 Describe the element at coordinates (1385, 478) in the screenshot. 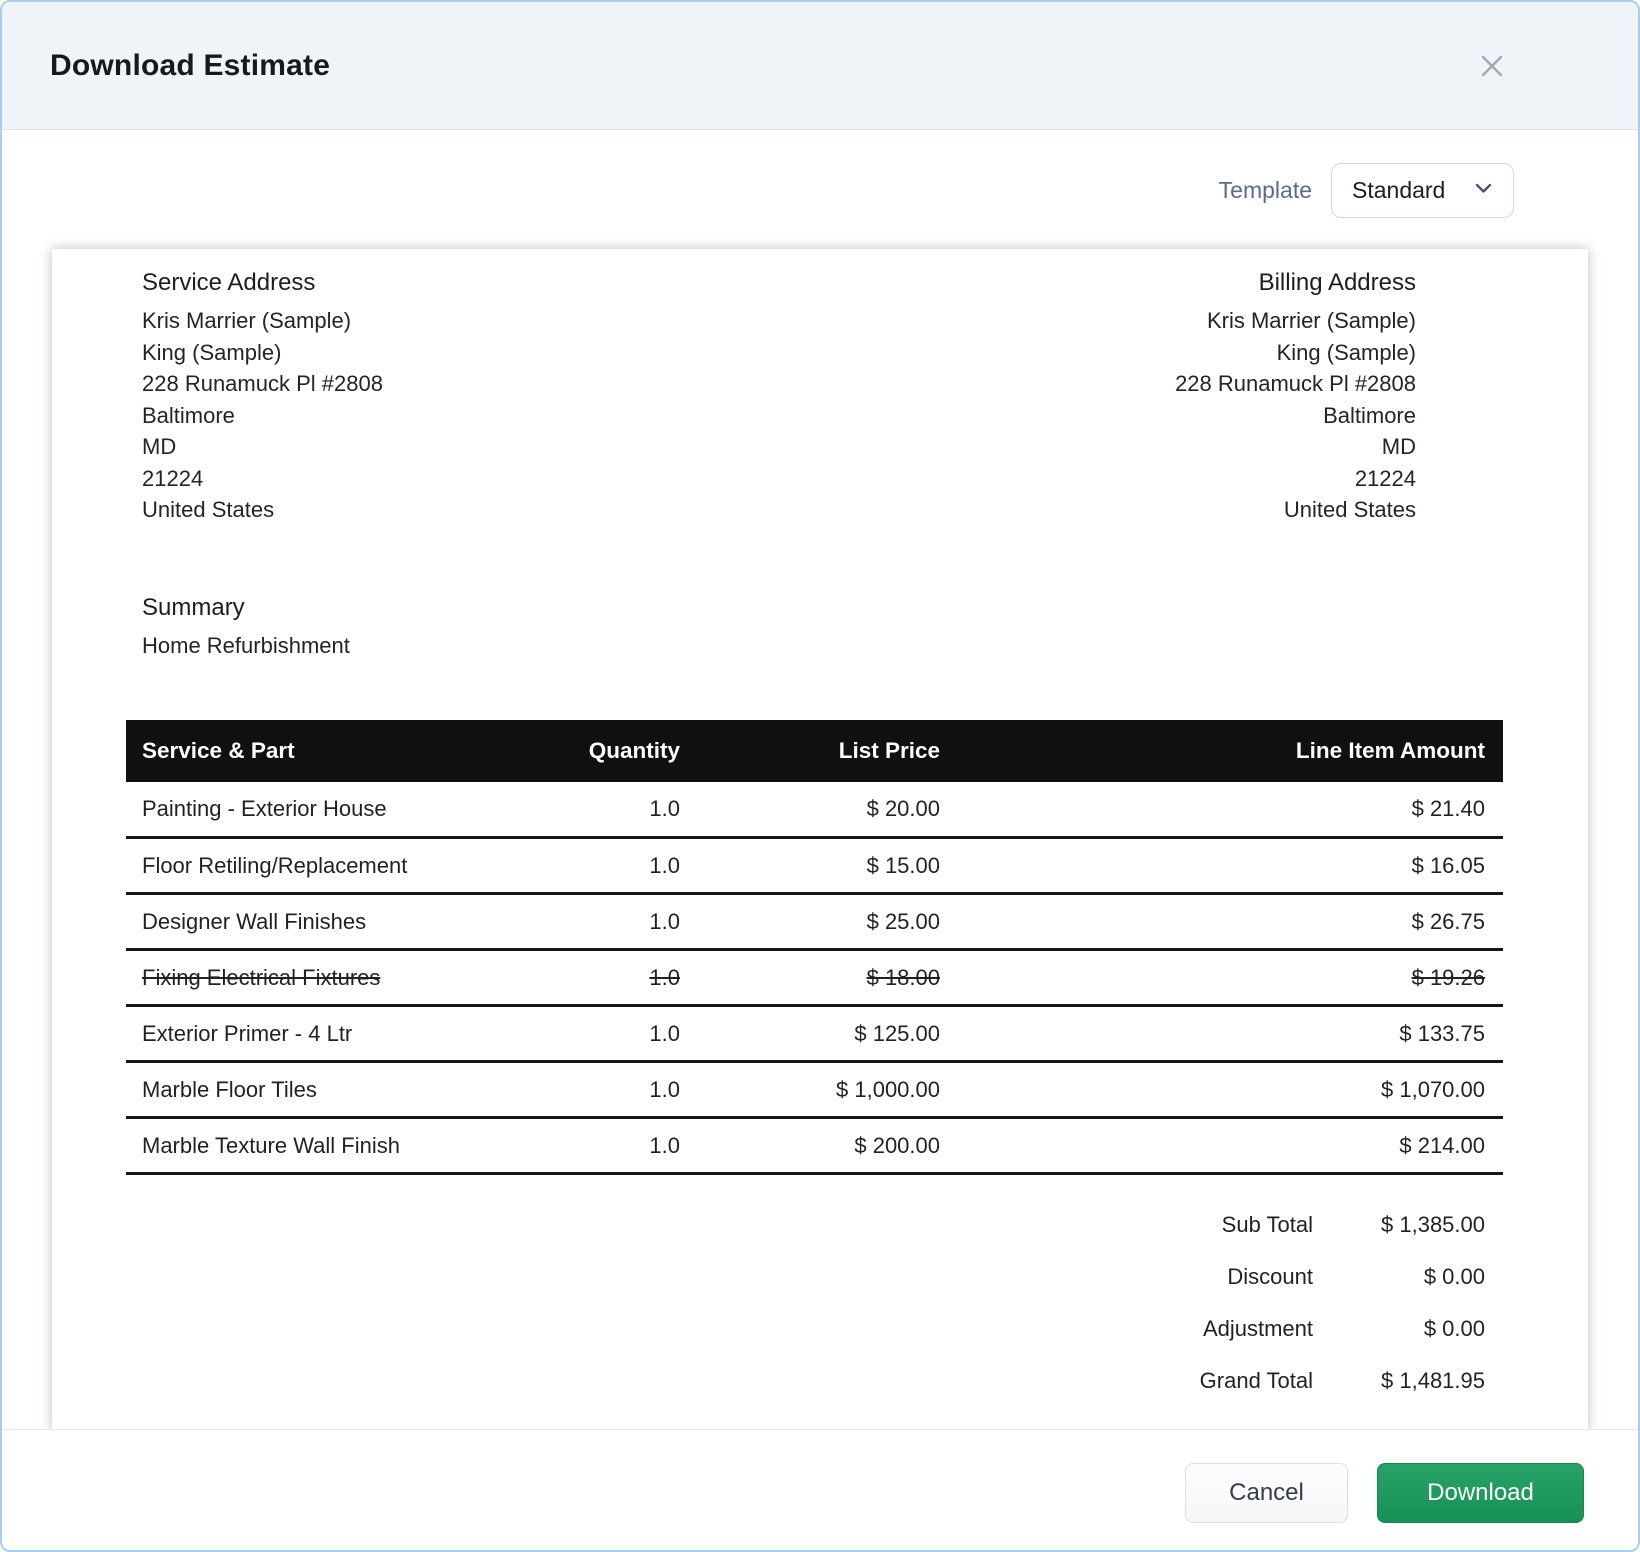

I see `billing-address-line: 21224` at that location.